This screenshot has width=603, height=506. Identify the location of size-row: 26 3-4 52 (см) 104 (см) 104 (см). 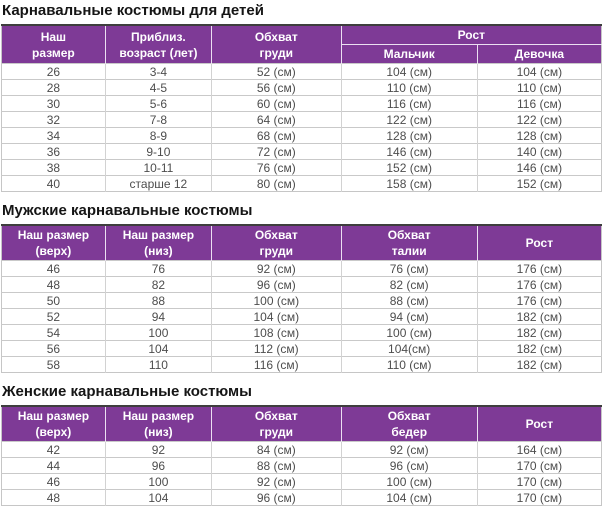
(301, 71).